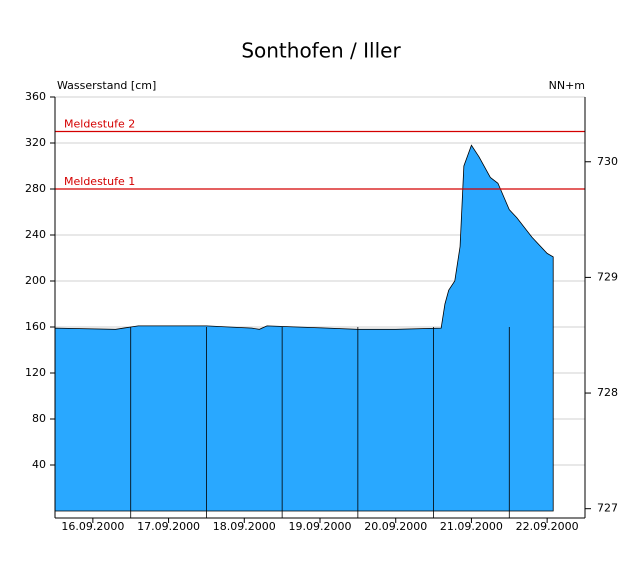  What do you see at coordinates (39, 464) in the screenshot?
I see `y-tick-label: 40` at bounding box center [39, 464].